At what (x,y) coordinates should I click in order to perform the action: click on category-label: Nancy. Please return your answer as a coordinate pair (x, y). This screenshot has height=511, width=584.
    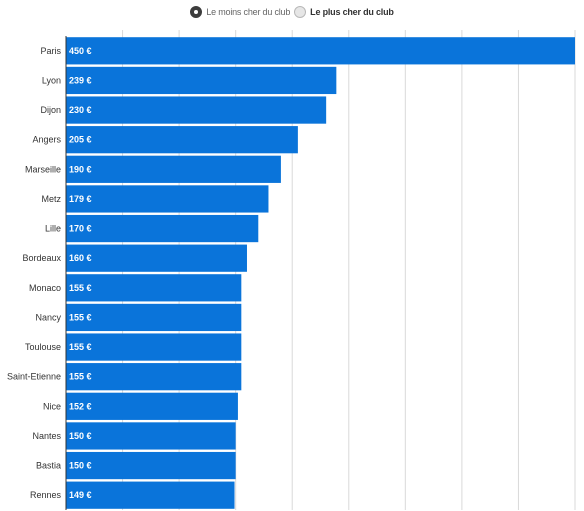
    Looking at the image, I should click on (48, 317).